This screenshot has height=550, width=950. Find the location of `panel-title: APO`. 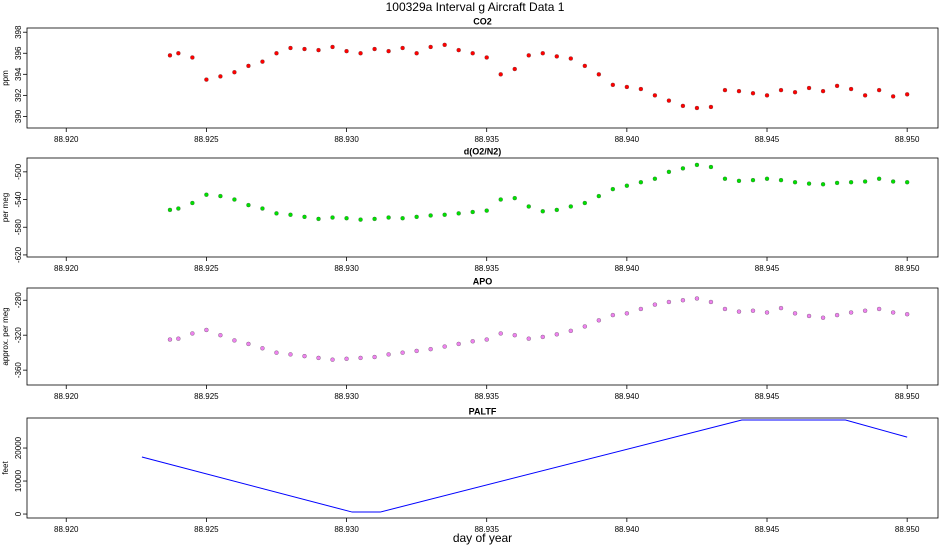

panel-title: APO is located at coordinates (483, 281).